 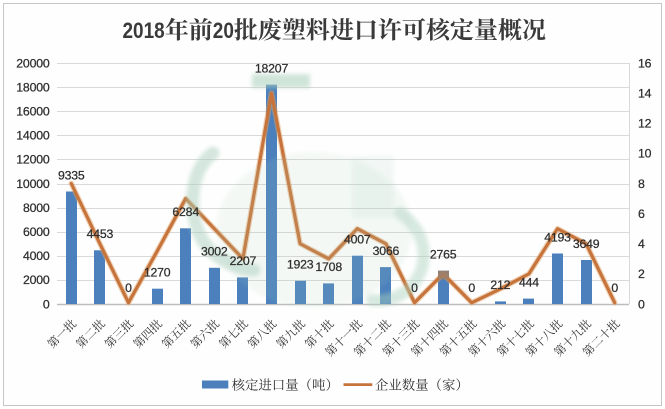 What do you see at coordinates (243, 261) in the screenshot?
I see `svg-text: 2207` at bounding box center [243, 261].